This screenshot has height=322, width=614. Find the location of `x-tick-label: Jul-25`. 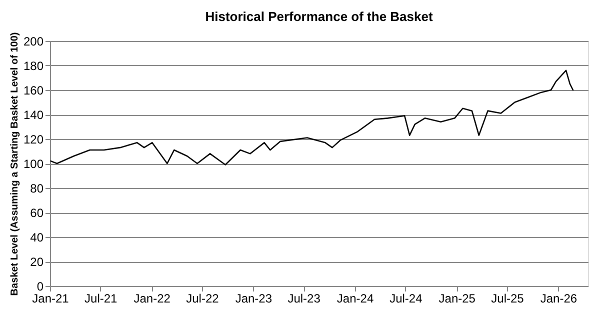

x-tick-label: Jul-25 is located at coordinates (507, 299).